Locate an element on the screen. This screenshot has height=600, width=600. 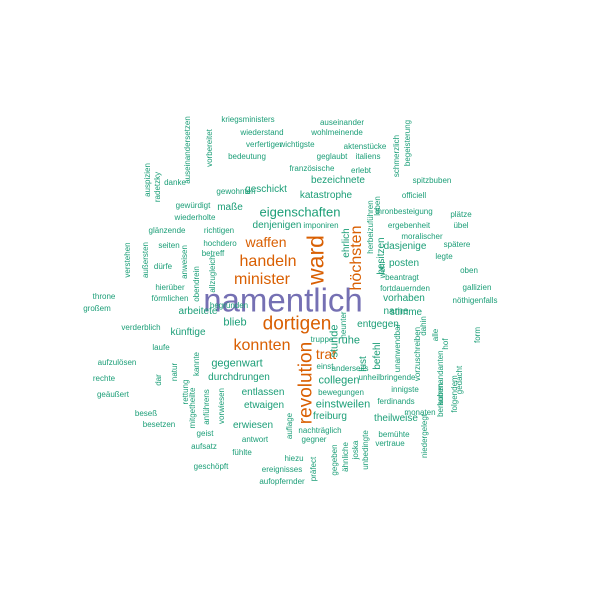
cloud-word: verderblich is located at coordinates (141, 327).